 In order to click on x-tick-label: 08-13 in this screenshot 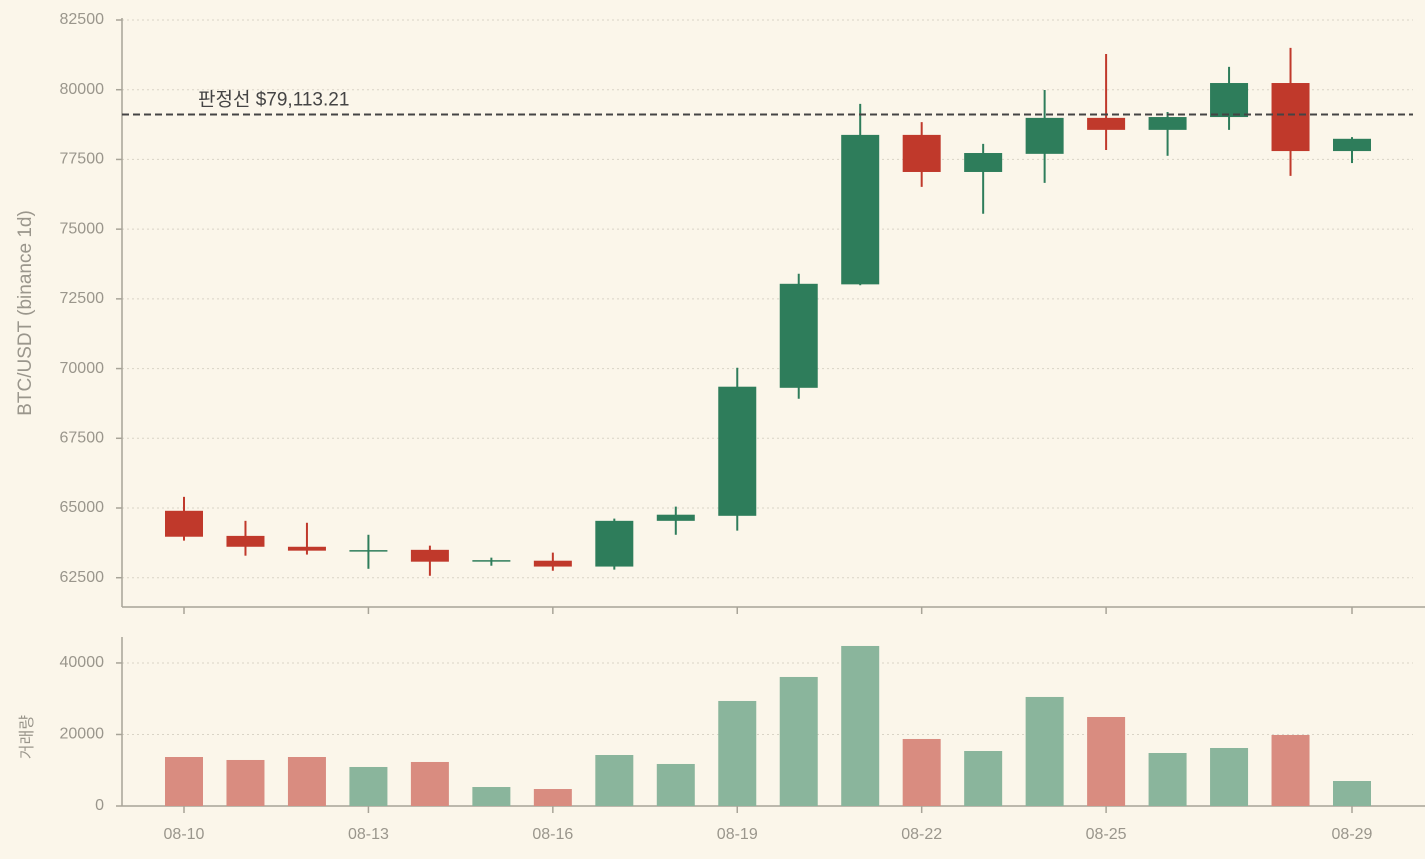, I will do `click(368, 834)`.